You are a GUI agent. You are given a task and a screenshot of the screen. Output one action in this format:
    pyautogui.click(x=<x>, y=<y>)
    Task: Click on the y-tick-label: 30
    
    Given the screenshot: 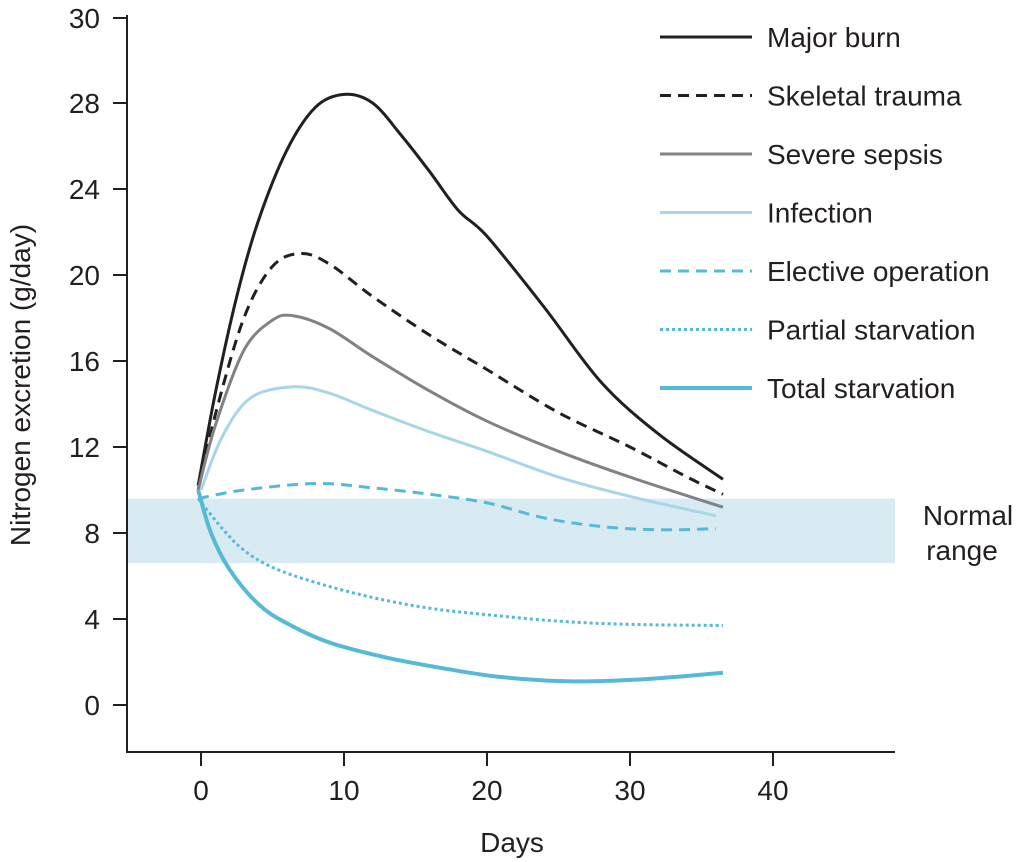 What is the action you would take?
    pyautogui.click(x=84, y=18)
    